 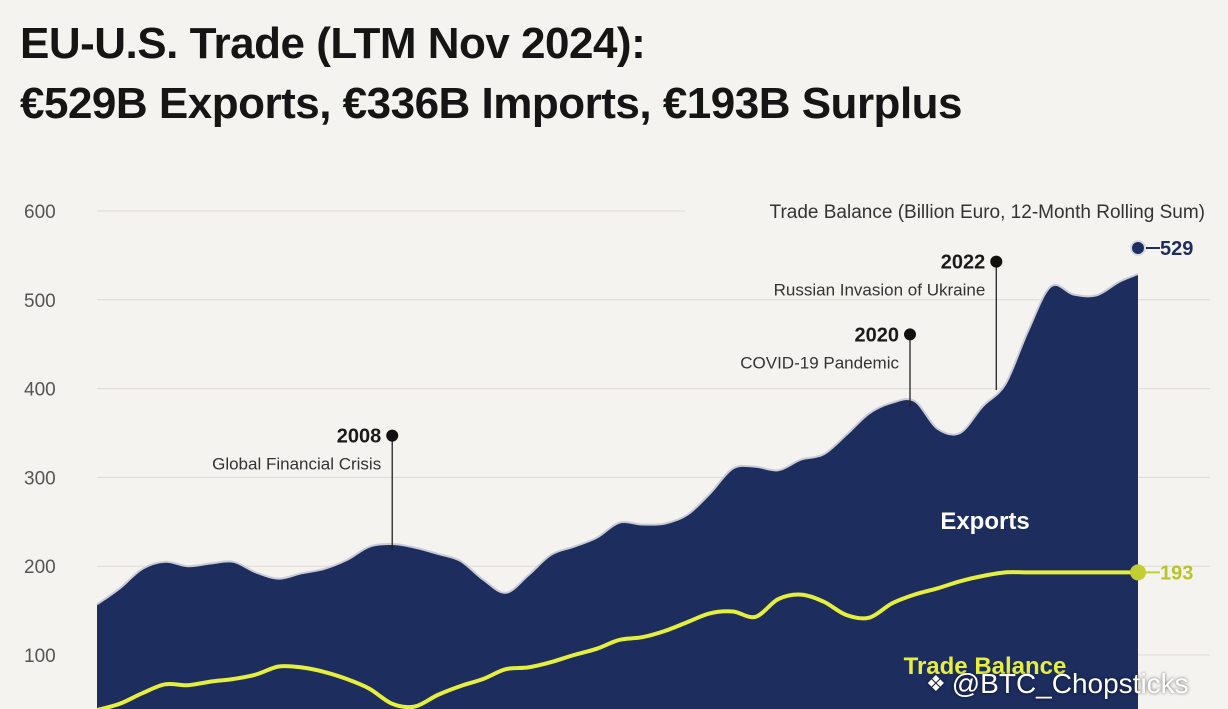 What do you see at coordinates (333, 43) in the screenshot?
I see `chart-title-line-1: EU-U.S. Trade (LTM Nov 2024):` at bounding box center [333, 43].